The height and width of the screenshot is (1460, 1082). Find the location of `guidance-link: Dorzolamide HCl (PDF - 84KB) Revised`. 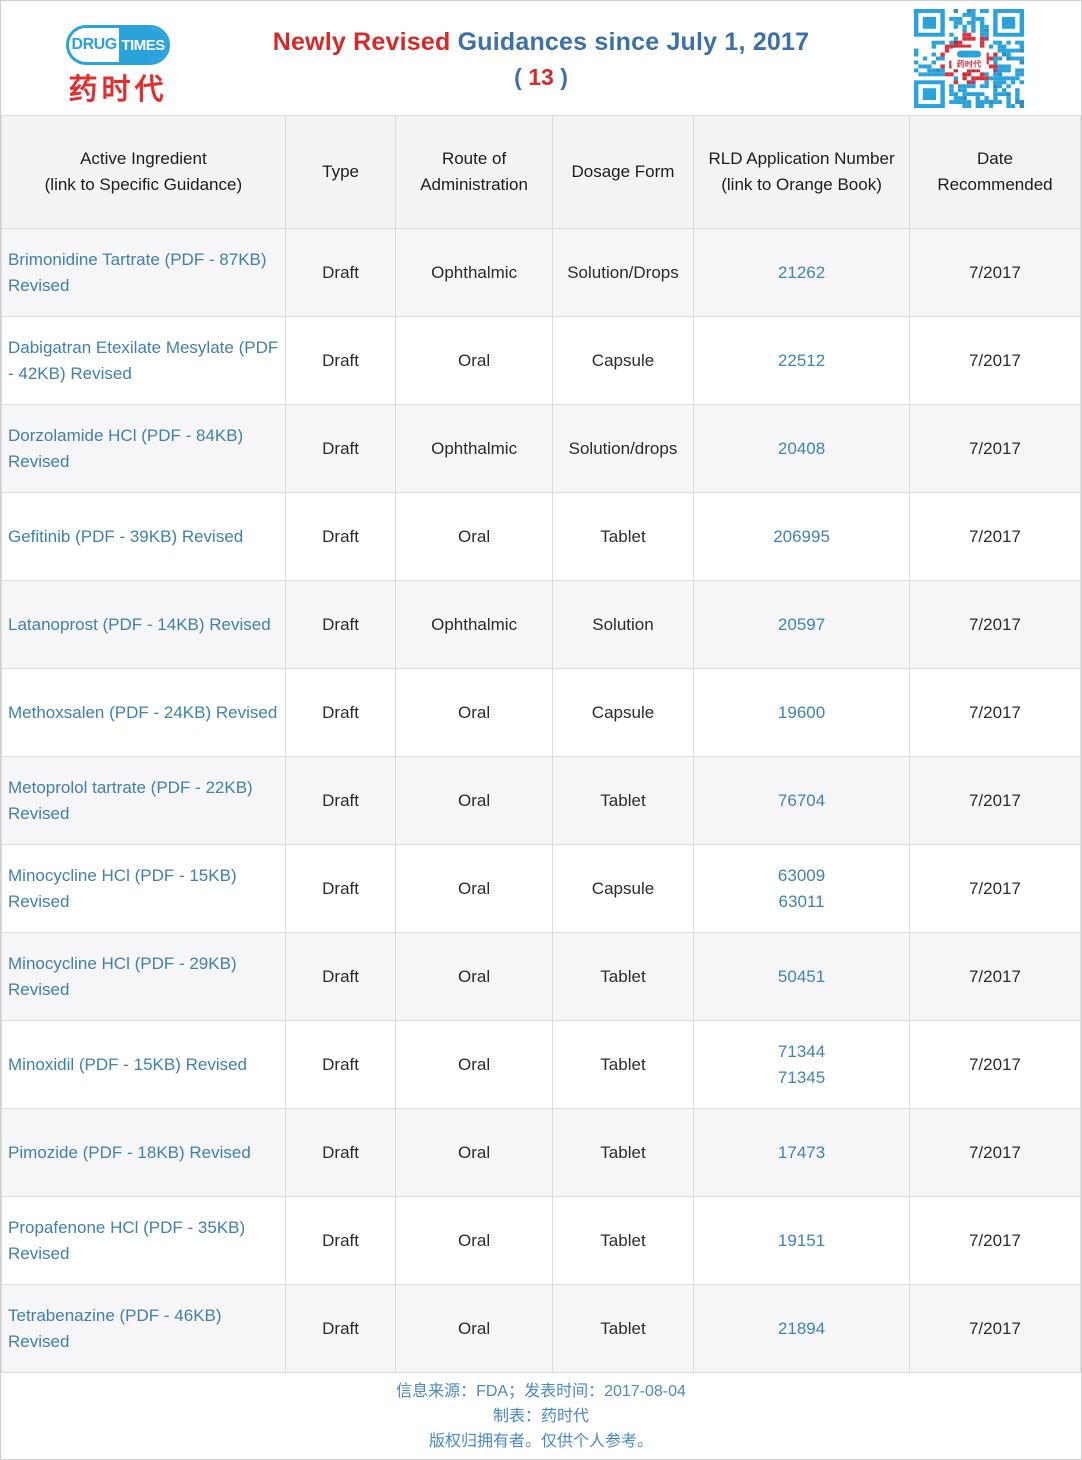

guidance-link: Dorzolamide HCl (PDF - 84KB) Revised is located at coordinates (126, 448).